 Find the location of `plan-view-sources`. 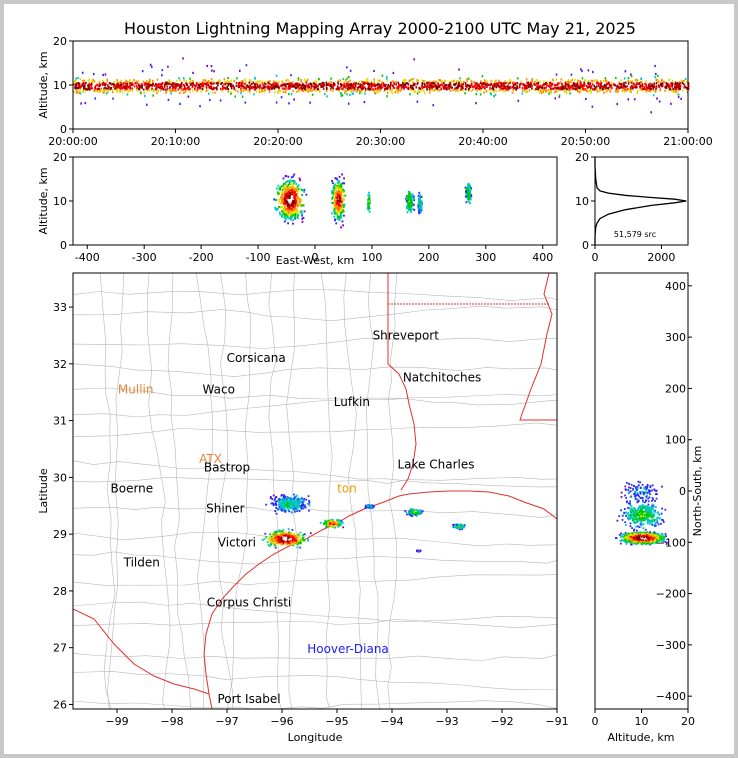

plan-view-sources is located at coordinates (363, 523).